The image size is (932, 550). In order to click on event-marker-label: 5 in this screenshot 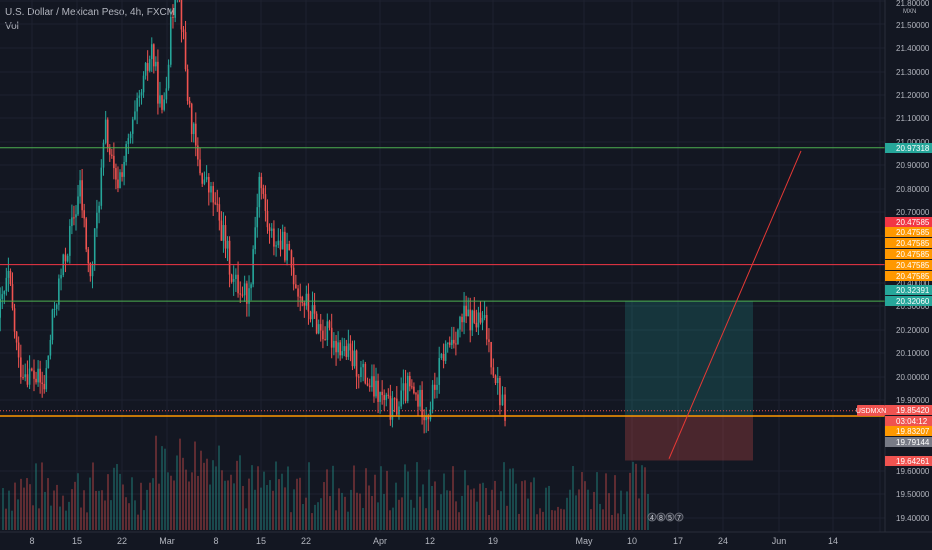, I will do `click(670, 518)`.